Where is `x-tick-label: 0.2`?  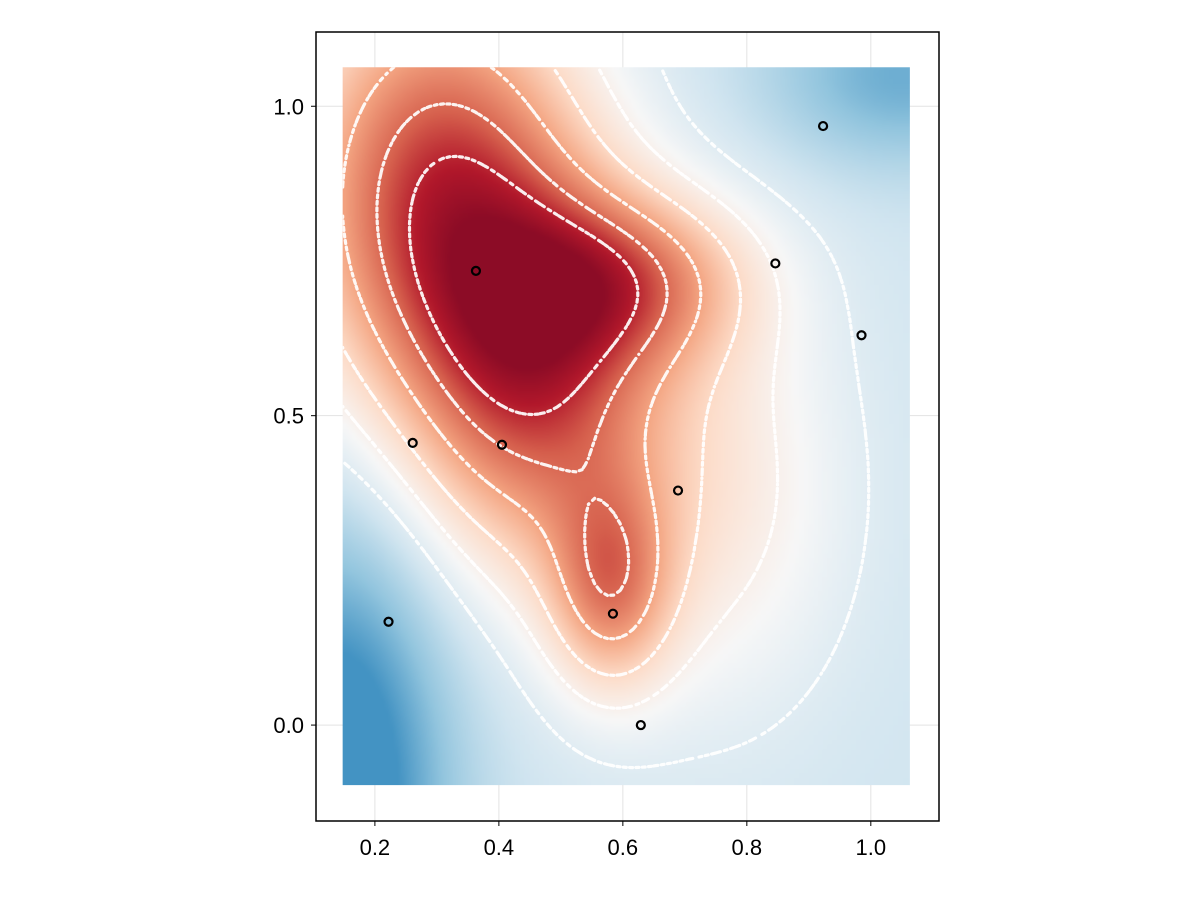 x-tick-label: 0.2 is located at coordinates (375, 847).